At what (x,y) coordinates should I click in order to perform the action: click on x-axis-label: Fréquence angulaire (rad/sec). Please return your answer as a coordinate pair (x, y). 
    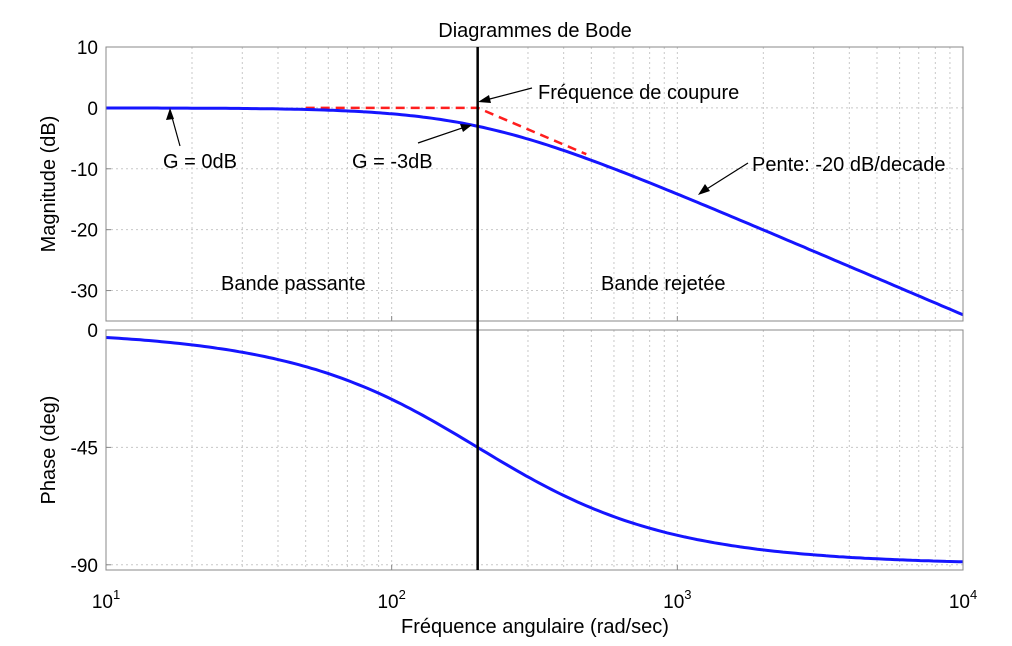
    Looking at the image, I should click on (535, 627).